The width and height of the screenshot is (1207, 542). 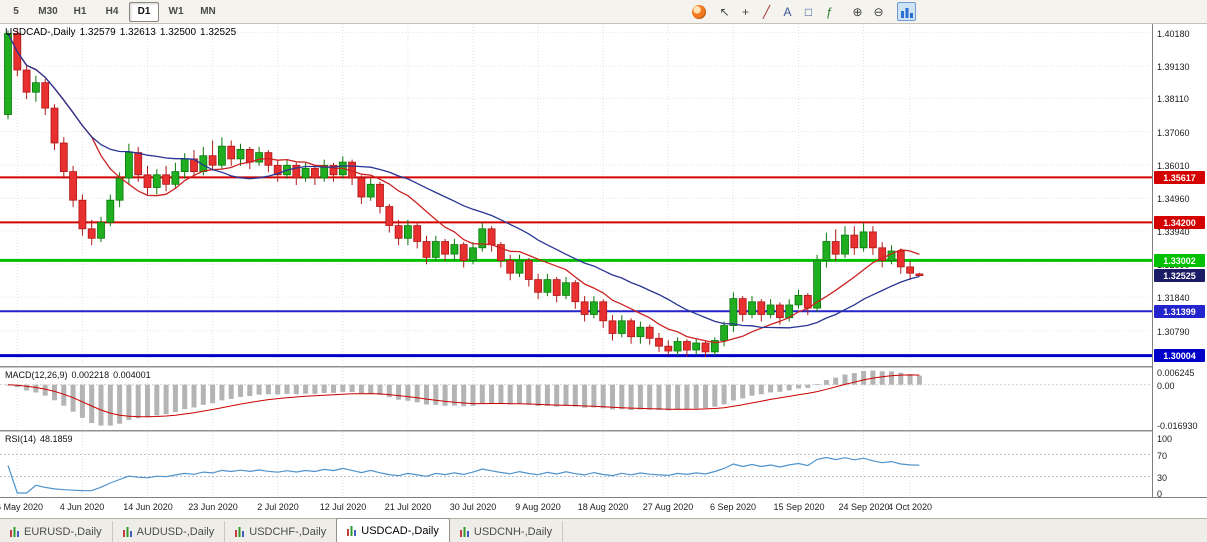 I want to click on level-price-badge: 1.31399, so click(x=1179, y=311).